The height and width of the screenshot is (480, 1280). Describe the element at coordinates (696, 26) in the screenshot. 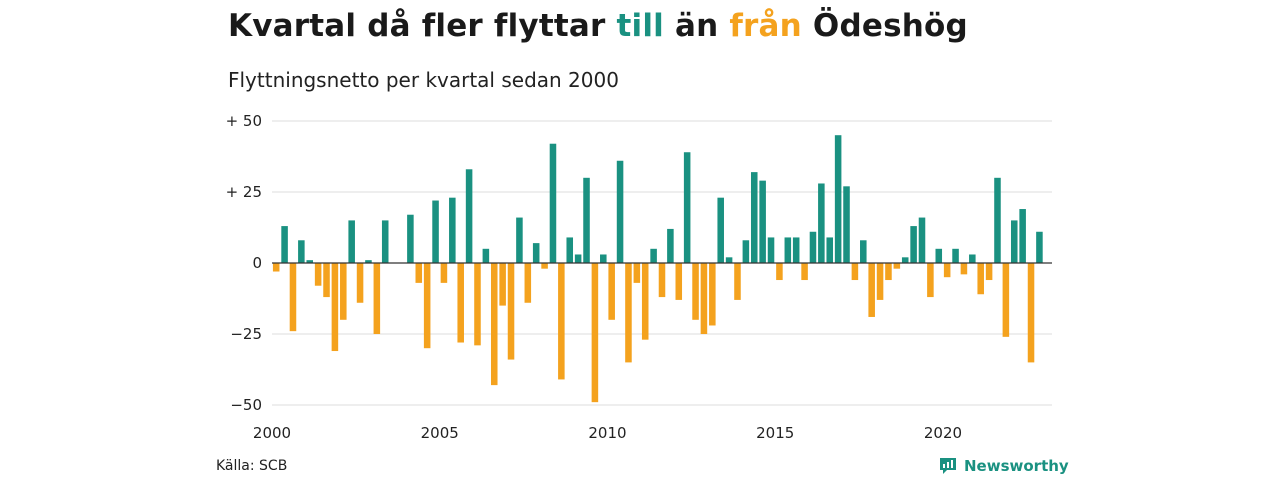

I see `title-part-2: än` at that location.